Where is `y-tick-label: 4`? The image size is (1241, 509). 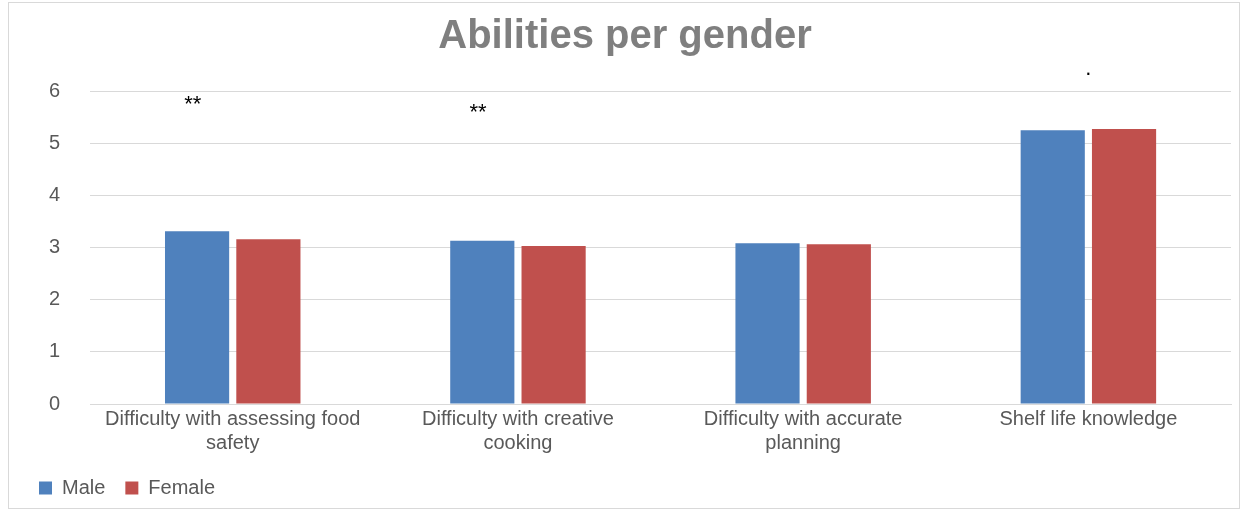
y-tick-label: 4 is located at coordinates (55, 193).